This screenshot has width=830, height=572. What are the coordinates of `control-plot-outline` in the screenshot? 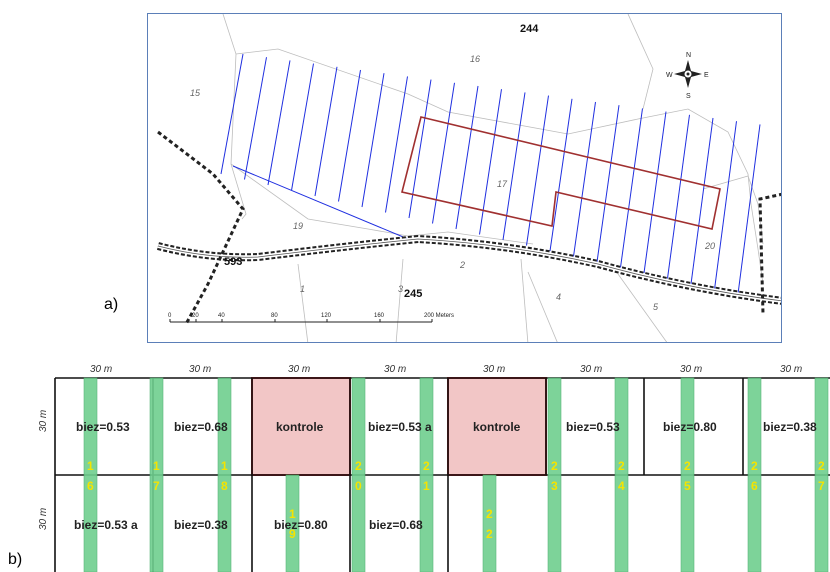 It's located at (561, 173).